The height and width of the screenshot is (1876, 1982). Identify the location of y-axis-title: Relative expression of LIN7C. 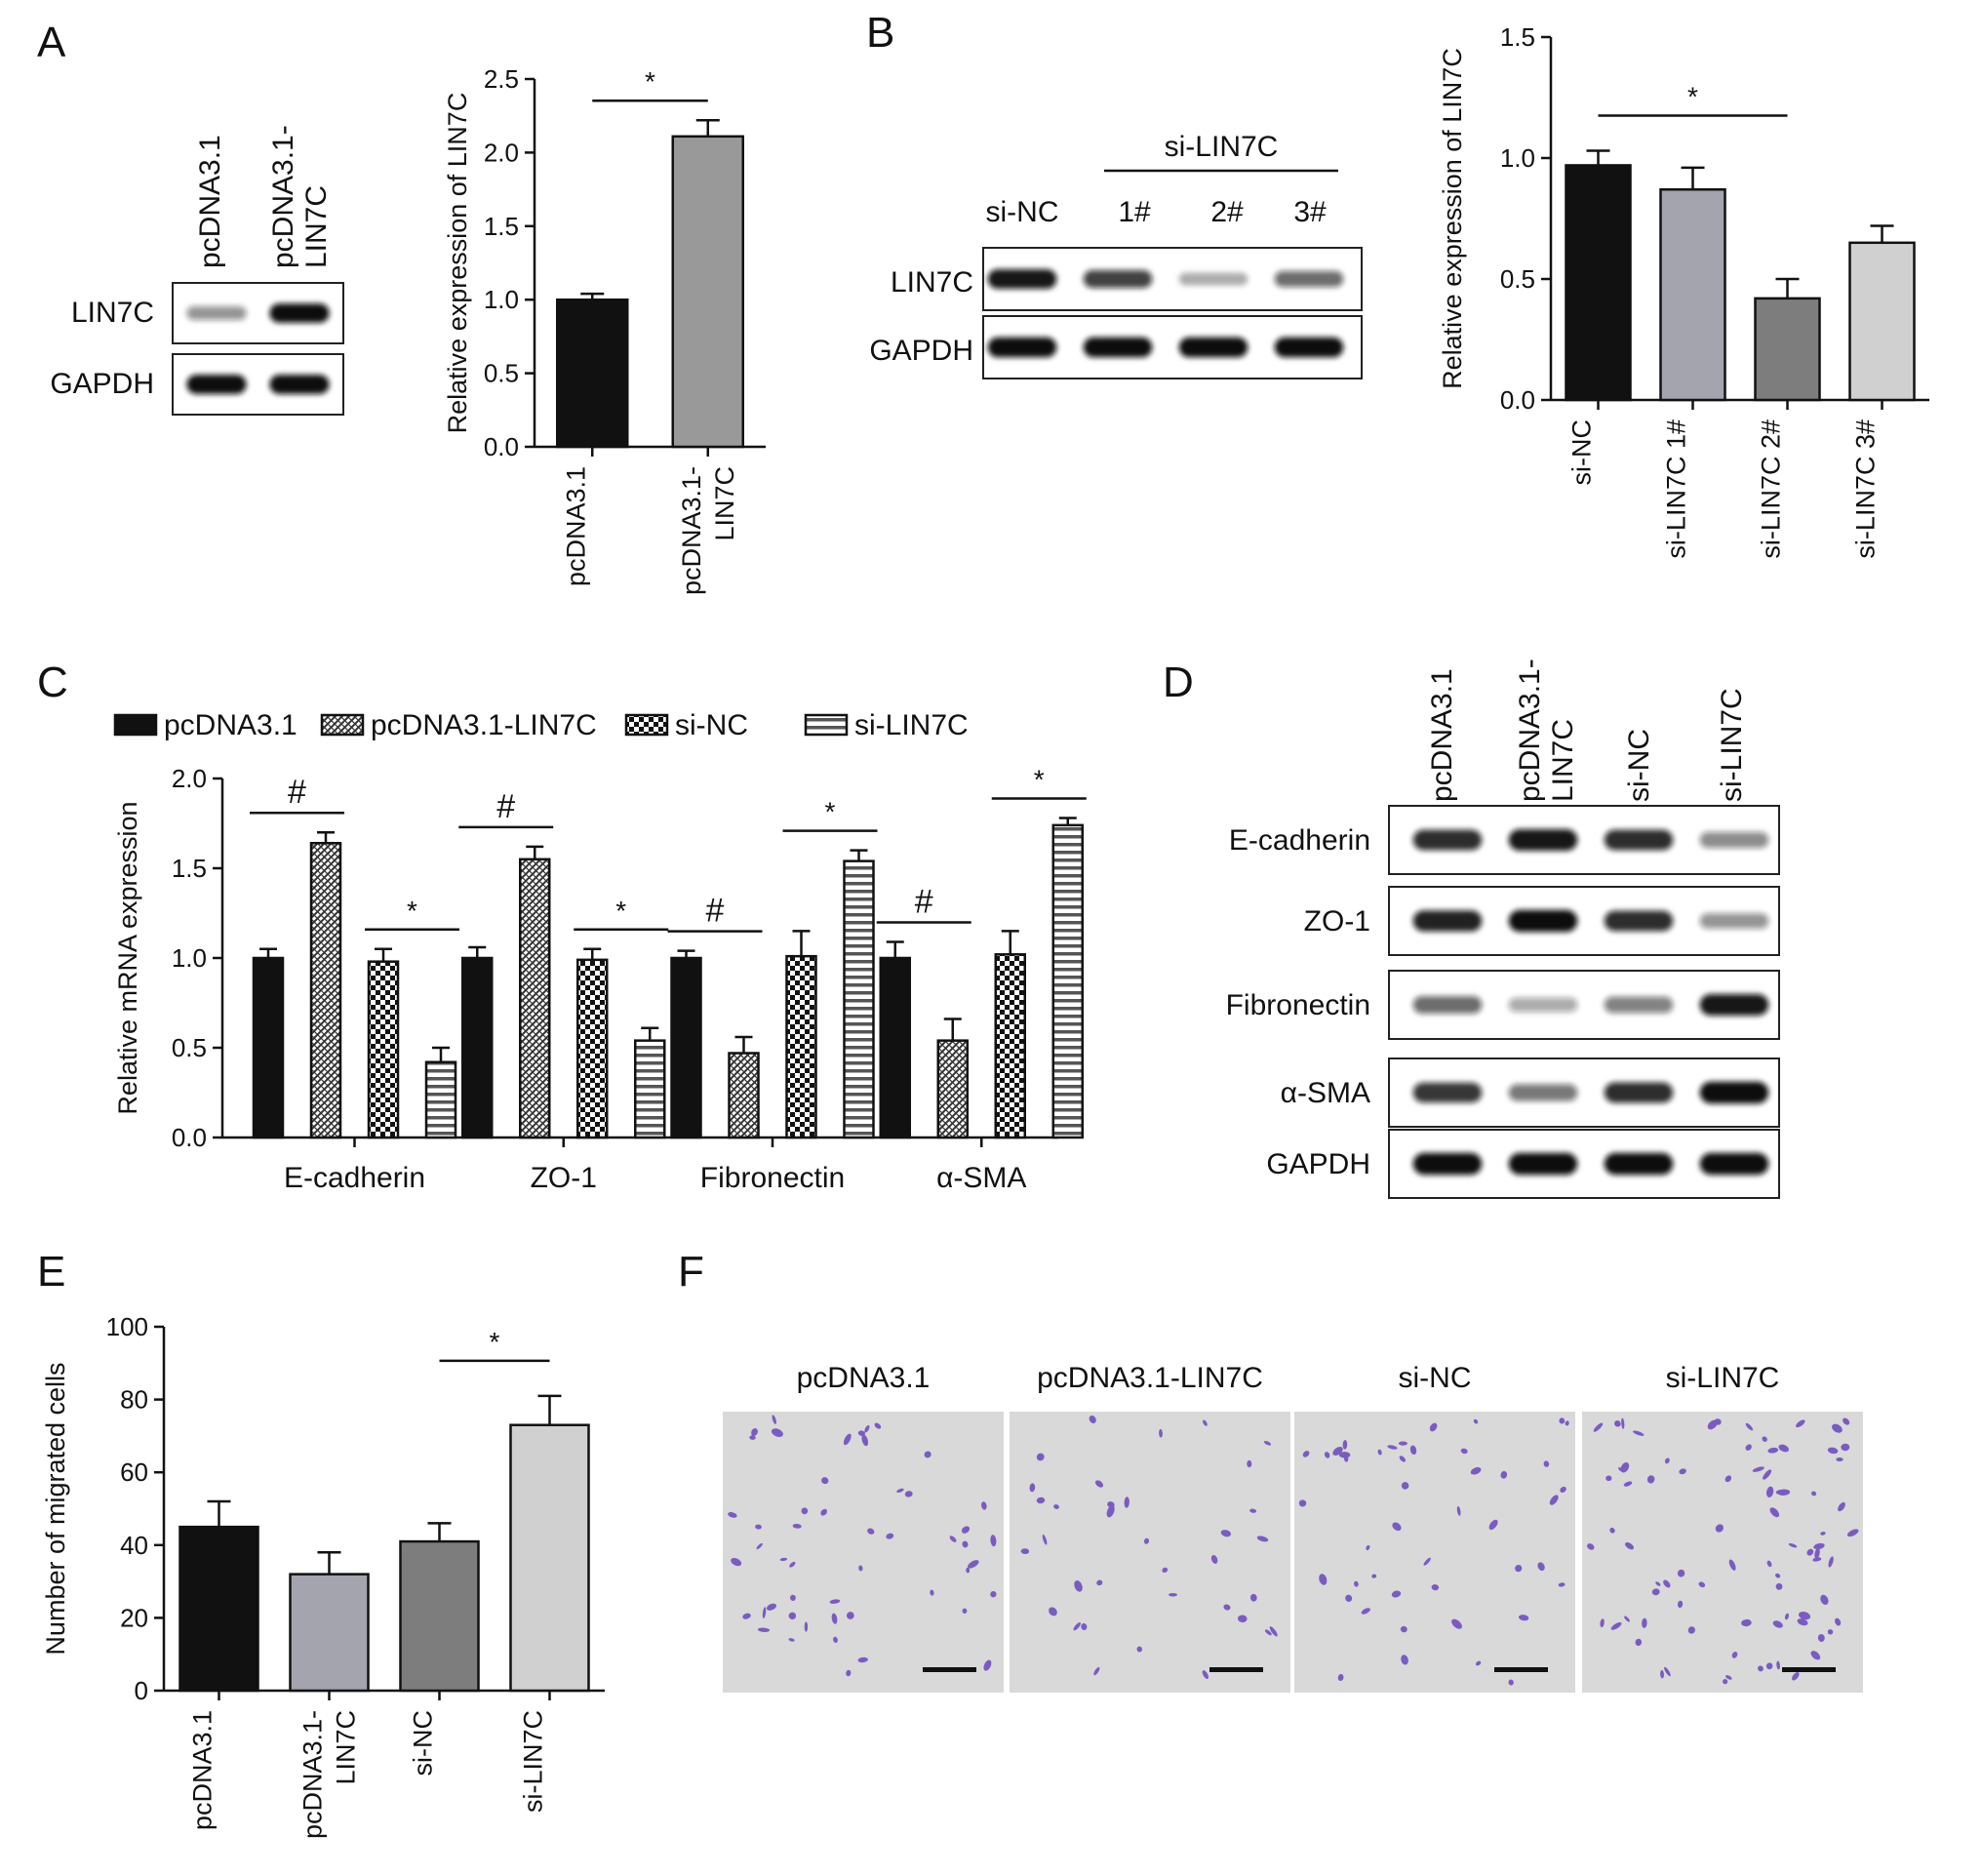
(1452, 218).